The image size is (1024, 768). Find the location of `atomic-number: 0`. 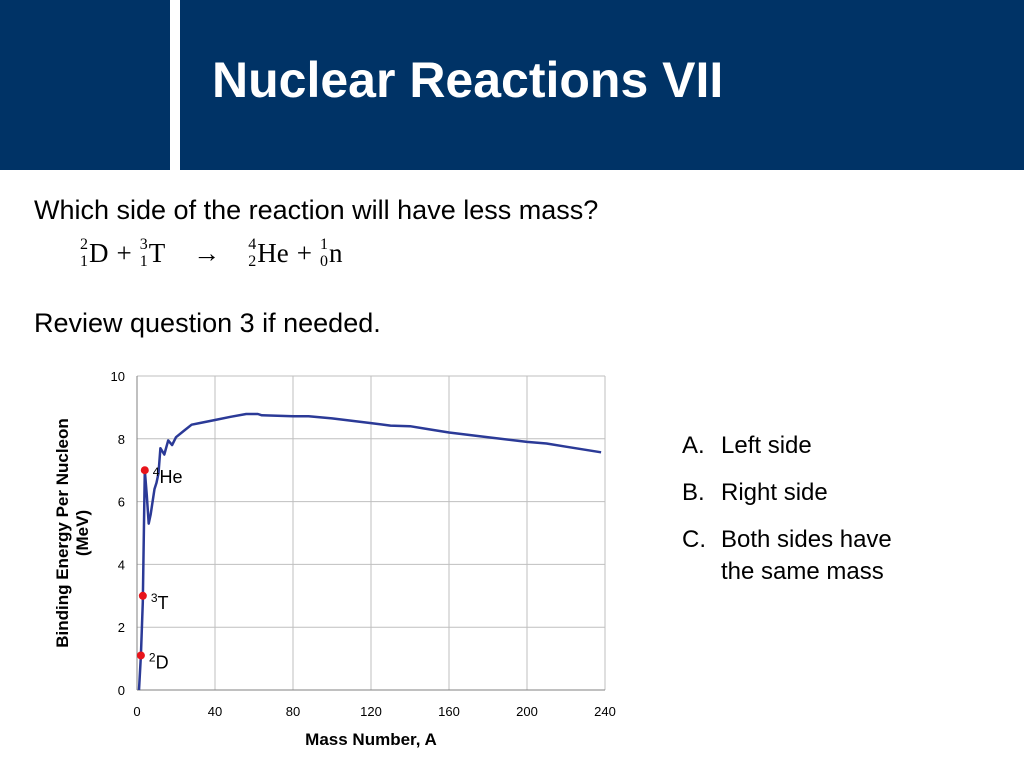

atomic-number: 0 is located at coordinates (323, 261).